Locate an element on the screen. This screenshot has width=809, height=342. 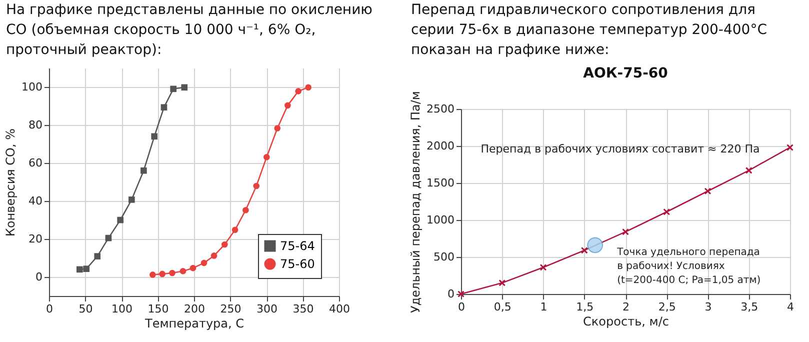
x-tick-label: 0,5 is located at coordinates (503, 307).